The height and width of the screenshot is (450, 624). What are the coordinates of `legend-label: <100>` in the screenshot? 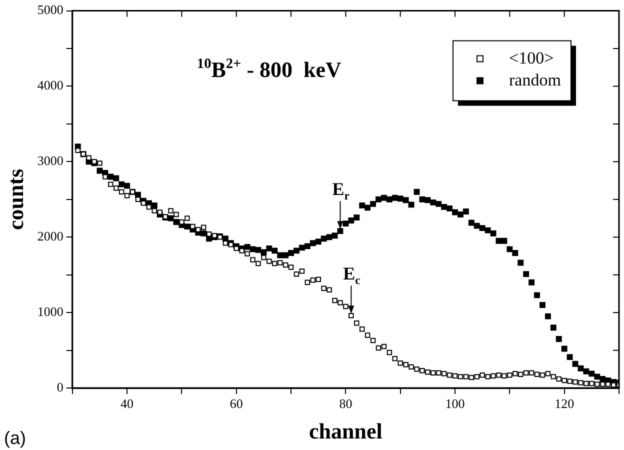 It's located at (531, 58).